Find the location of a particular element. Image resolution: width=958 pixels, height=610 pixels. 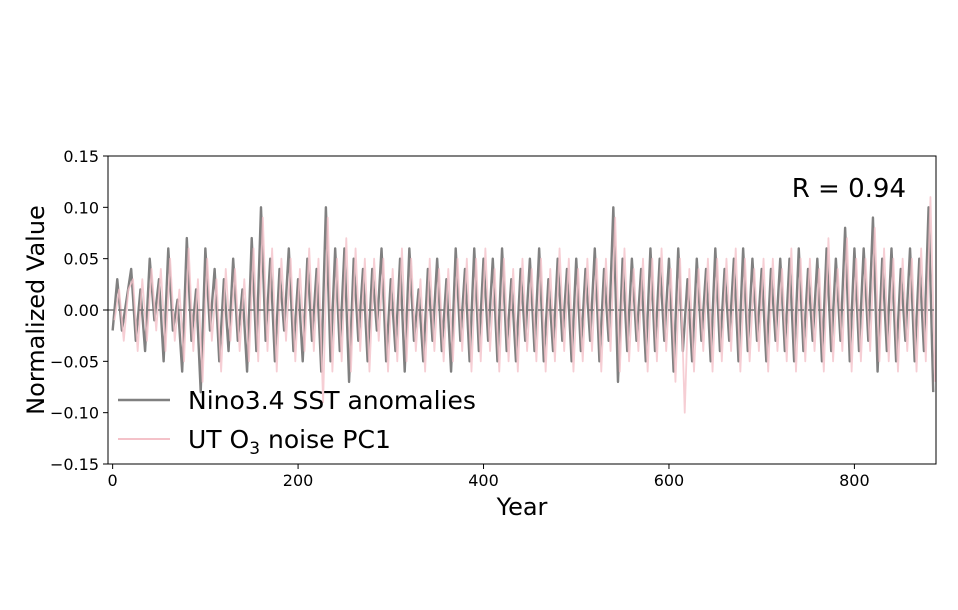

y-tick-label: 0.10 is located at coordinates (81, 207).